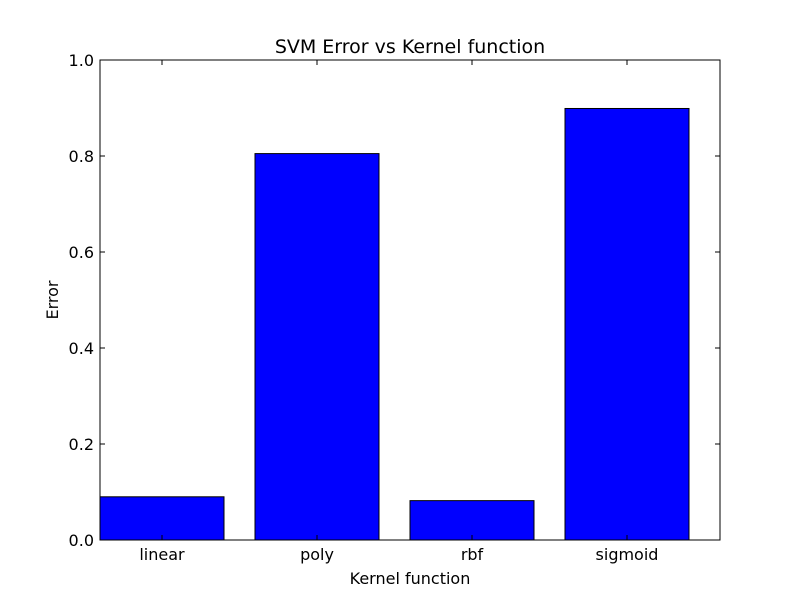  What do you see at coordinates (81, 60) in the screenshot?
I see `y-tick-label: 1.0` at bounding box center [81, 60].